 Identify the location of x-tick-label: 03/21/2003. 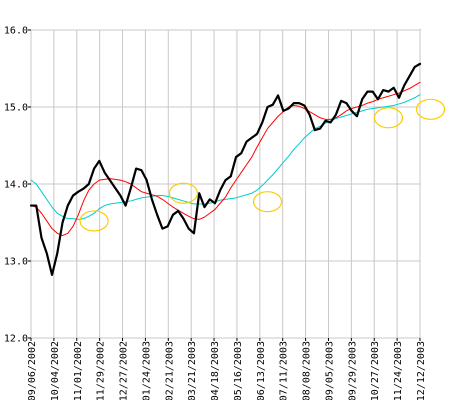
(192, 370).